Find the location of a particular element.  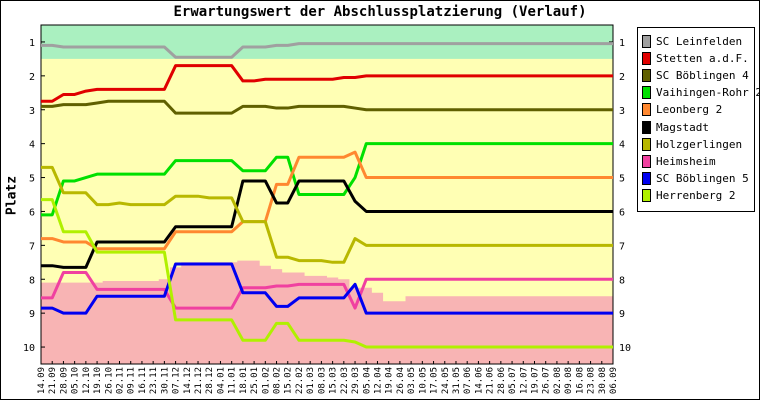

legend-item: Vaihingen-Rohr 2 is located at coordinates (701, 93).